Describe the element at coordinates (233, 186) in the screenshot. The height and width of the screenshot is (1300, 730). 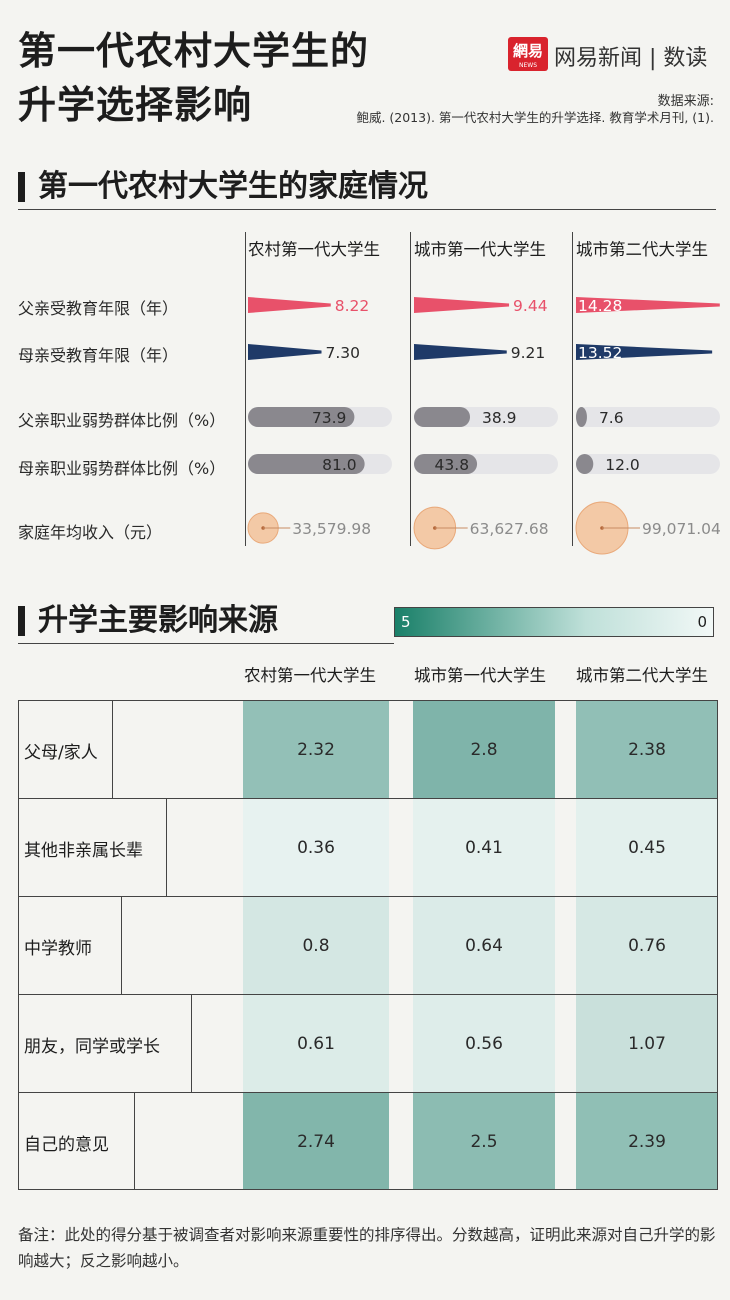
I see `section1-title: 第一代农村大学生的家庭情况` at that location.